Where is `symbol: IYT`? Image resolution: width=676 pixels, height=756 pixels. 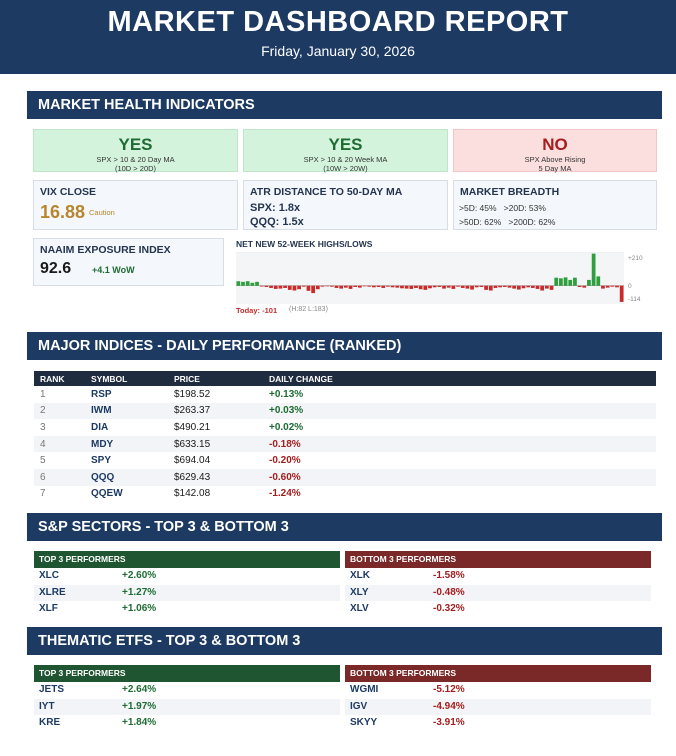 symbol: IYT is located at coordinates (47, 706).